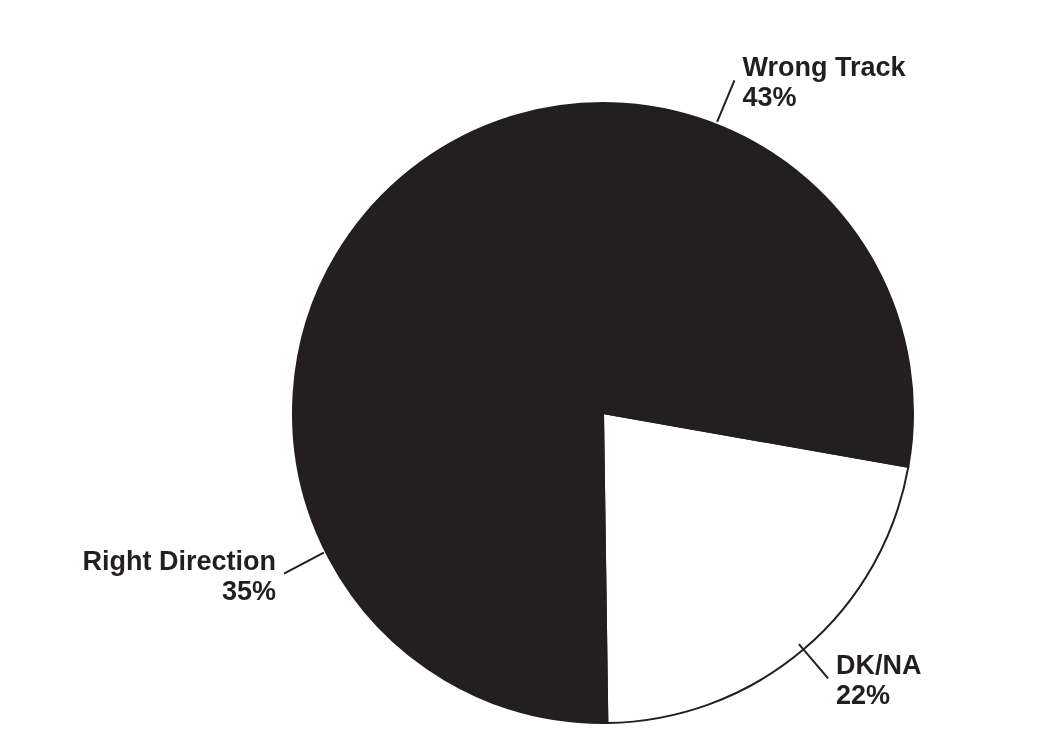 Image resolution: width=1045 pixels, height=747 pixels. I want to click on data-label: 35%, so click(248, 590).